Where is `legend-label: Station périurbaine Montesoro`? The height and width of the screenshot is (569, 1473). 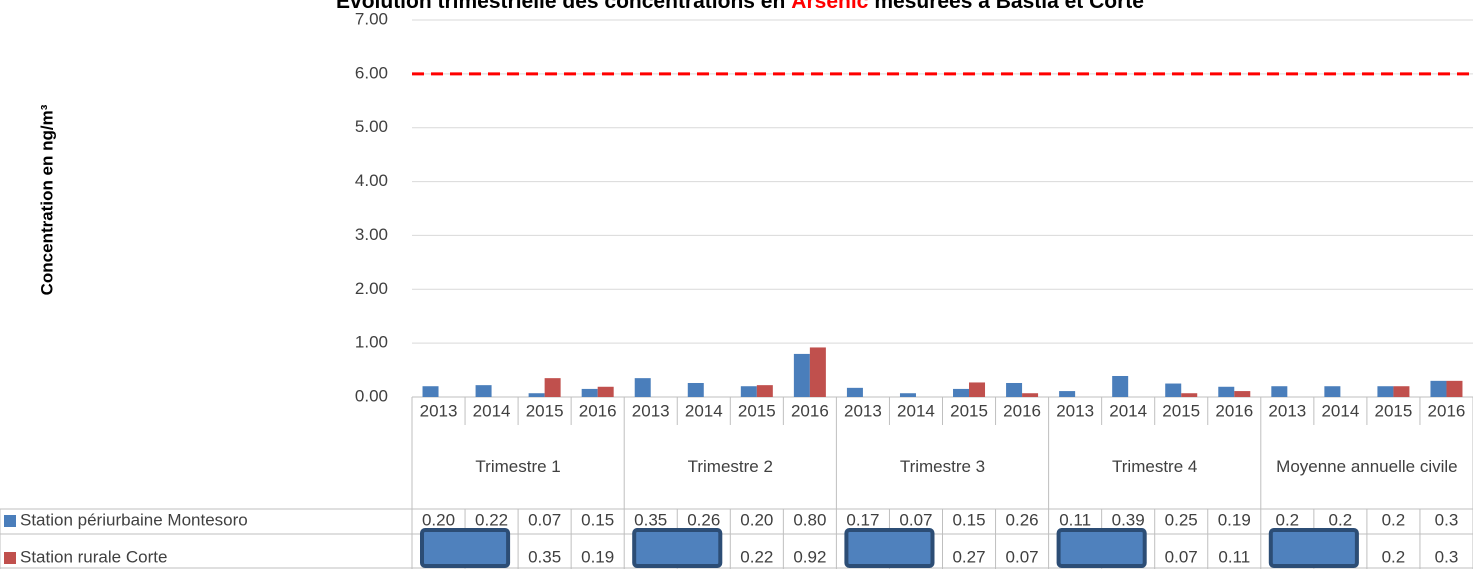 legend-label: Station périurbaine Montesoro is located at coordinates (134, 519).